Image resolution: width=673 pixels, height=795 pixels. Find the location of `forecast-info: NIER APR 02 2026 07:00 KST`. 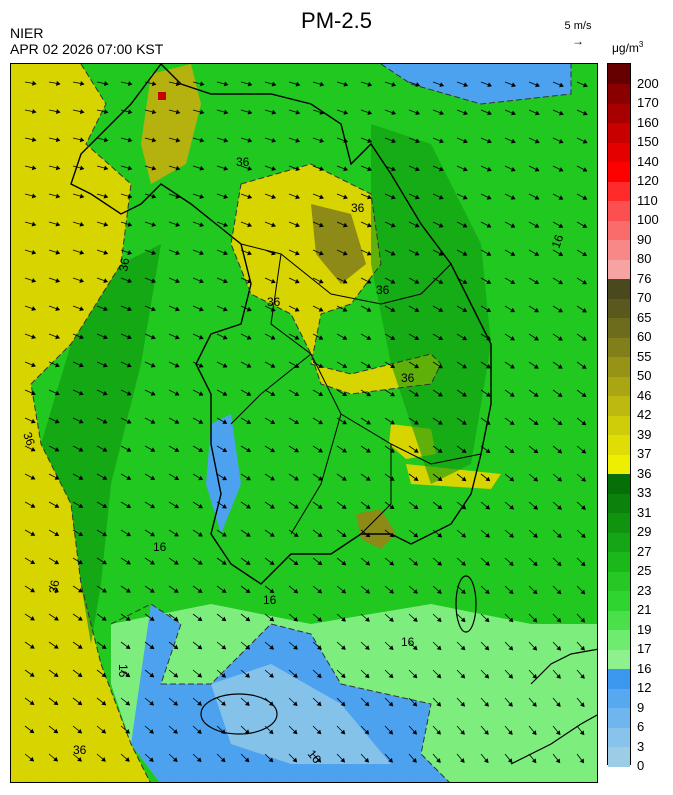

forecast-info: NIER APR 02 2026 07:00 KST is located at coordinates (86, 41).